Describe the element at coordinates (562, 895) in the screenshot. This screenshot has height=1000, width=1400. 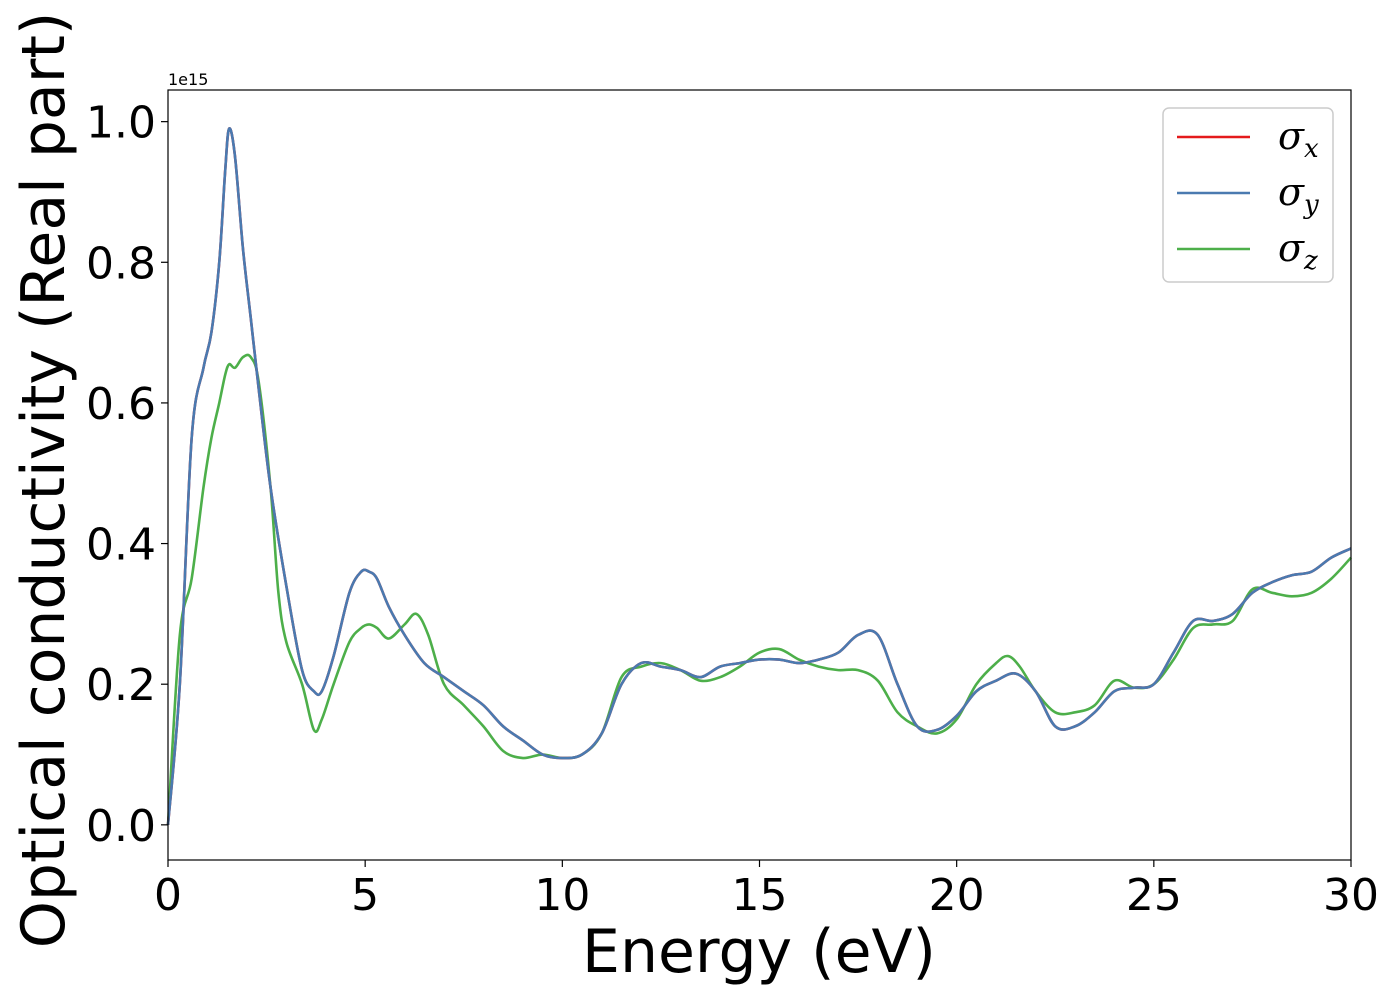
I see `x-tick-label: 10` at that location.